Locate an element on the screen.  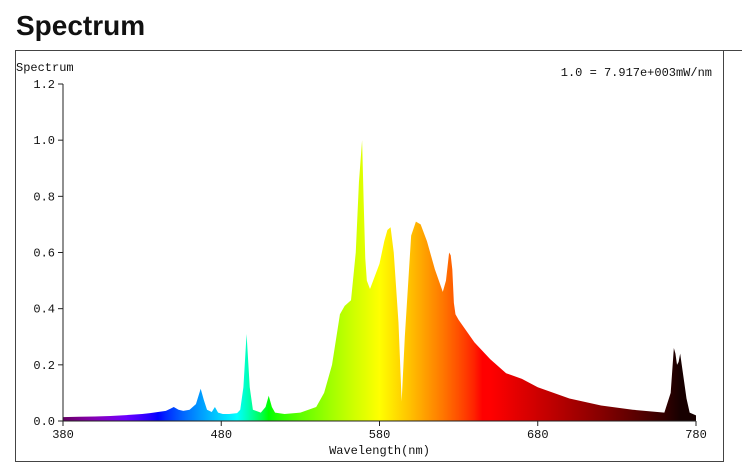
y-tick-label: 0.2 is located at coordinates (44, 366).